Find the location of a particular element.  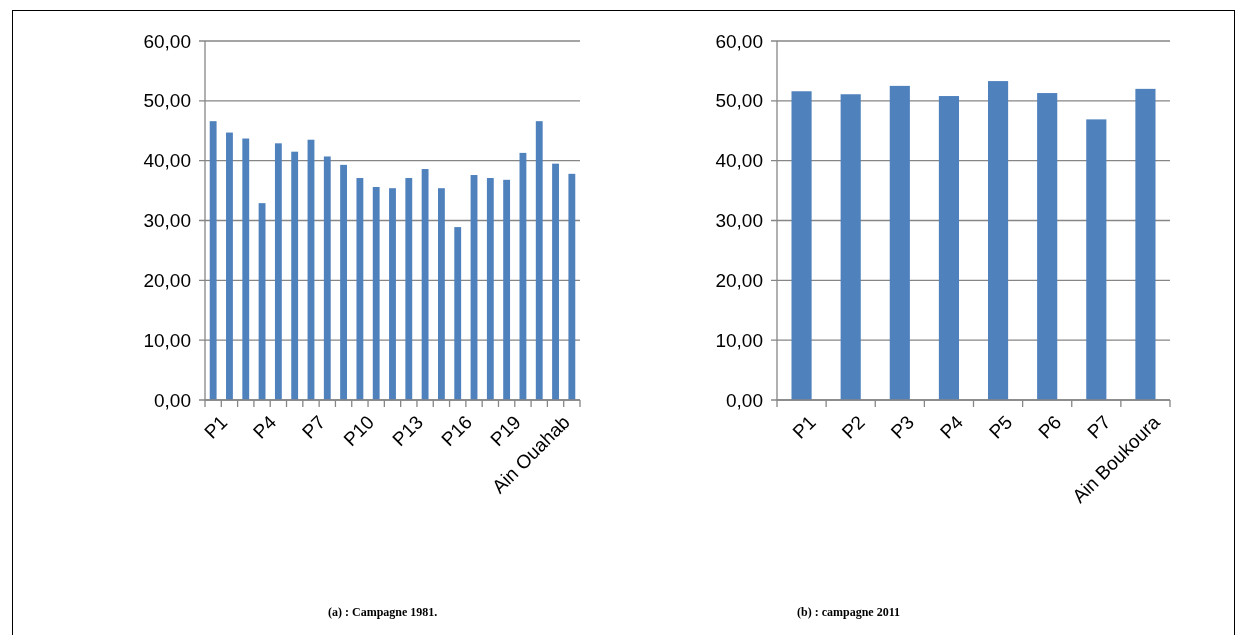

text: (b) : campagne 2011 is located at coordinates (848, 612).